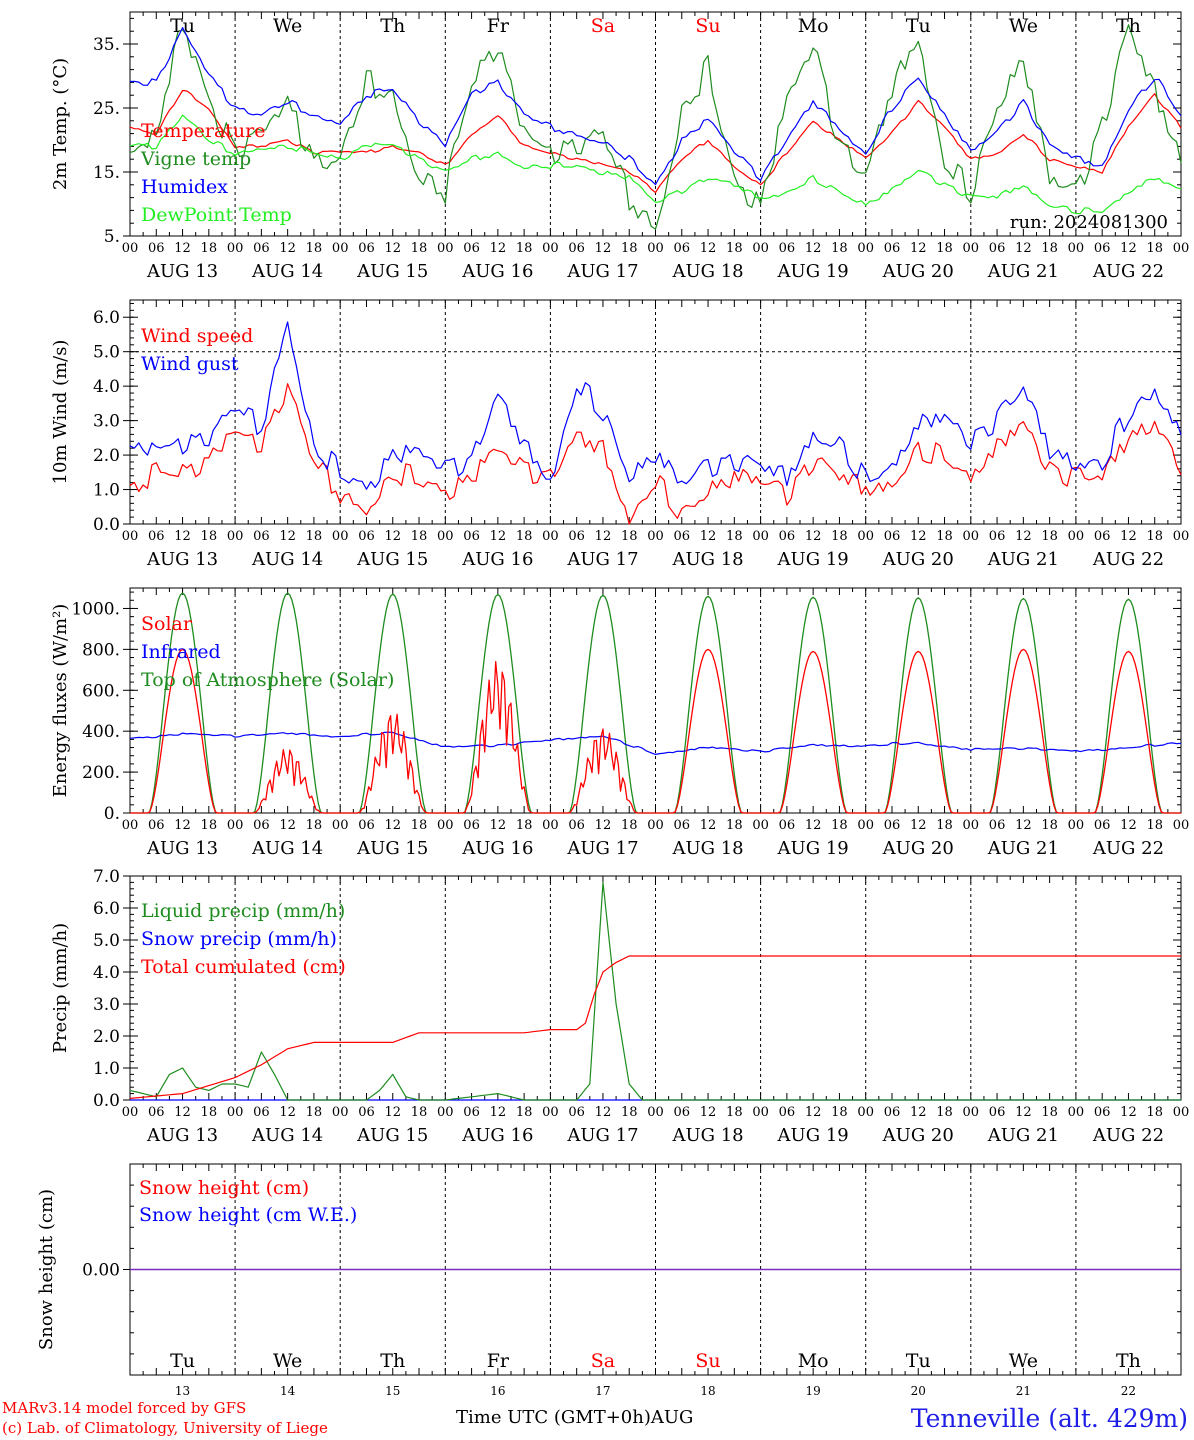 The width and height of the screenshot is (1194, 1440). I want to click on legend-entry: Total cumulated (cm), so click(243, 967).